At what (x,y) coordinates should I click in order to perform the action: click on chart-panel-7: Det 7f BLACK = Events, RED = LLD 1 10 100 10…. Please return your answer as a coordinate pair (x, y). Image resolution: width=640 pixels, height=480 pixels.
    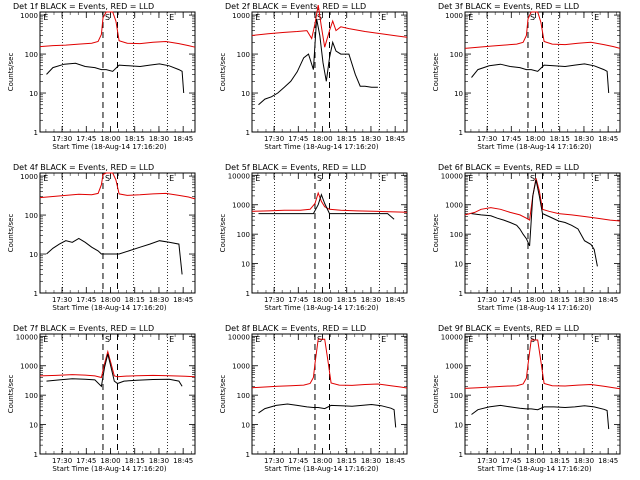
    Looking at the image, I should click on (101, 398).